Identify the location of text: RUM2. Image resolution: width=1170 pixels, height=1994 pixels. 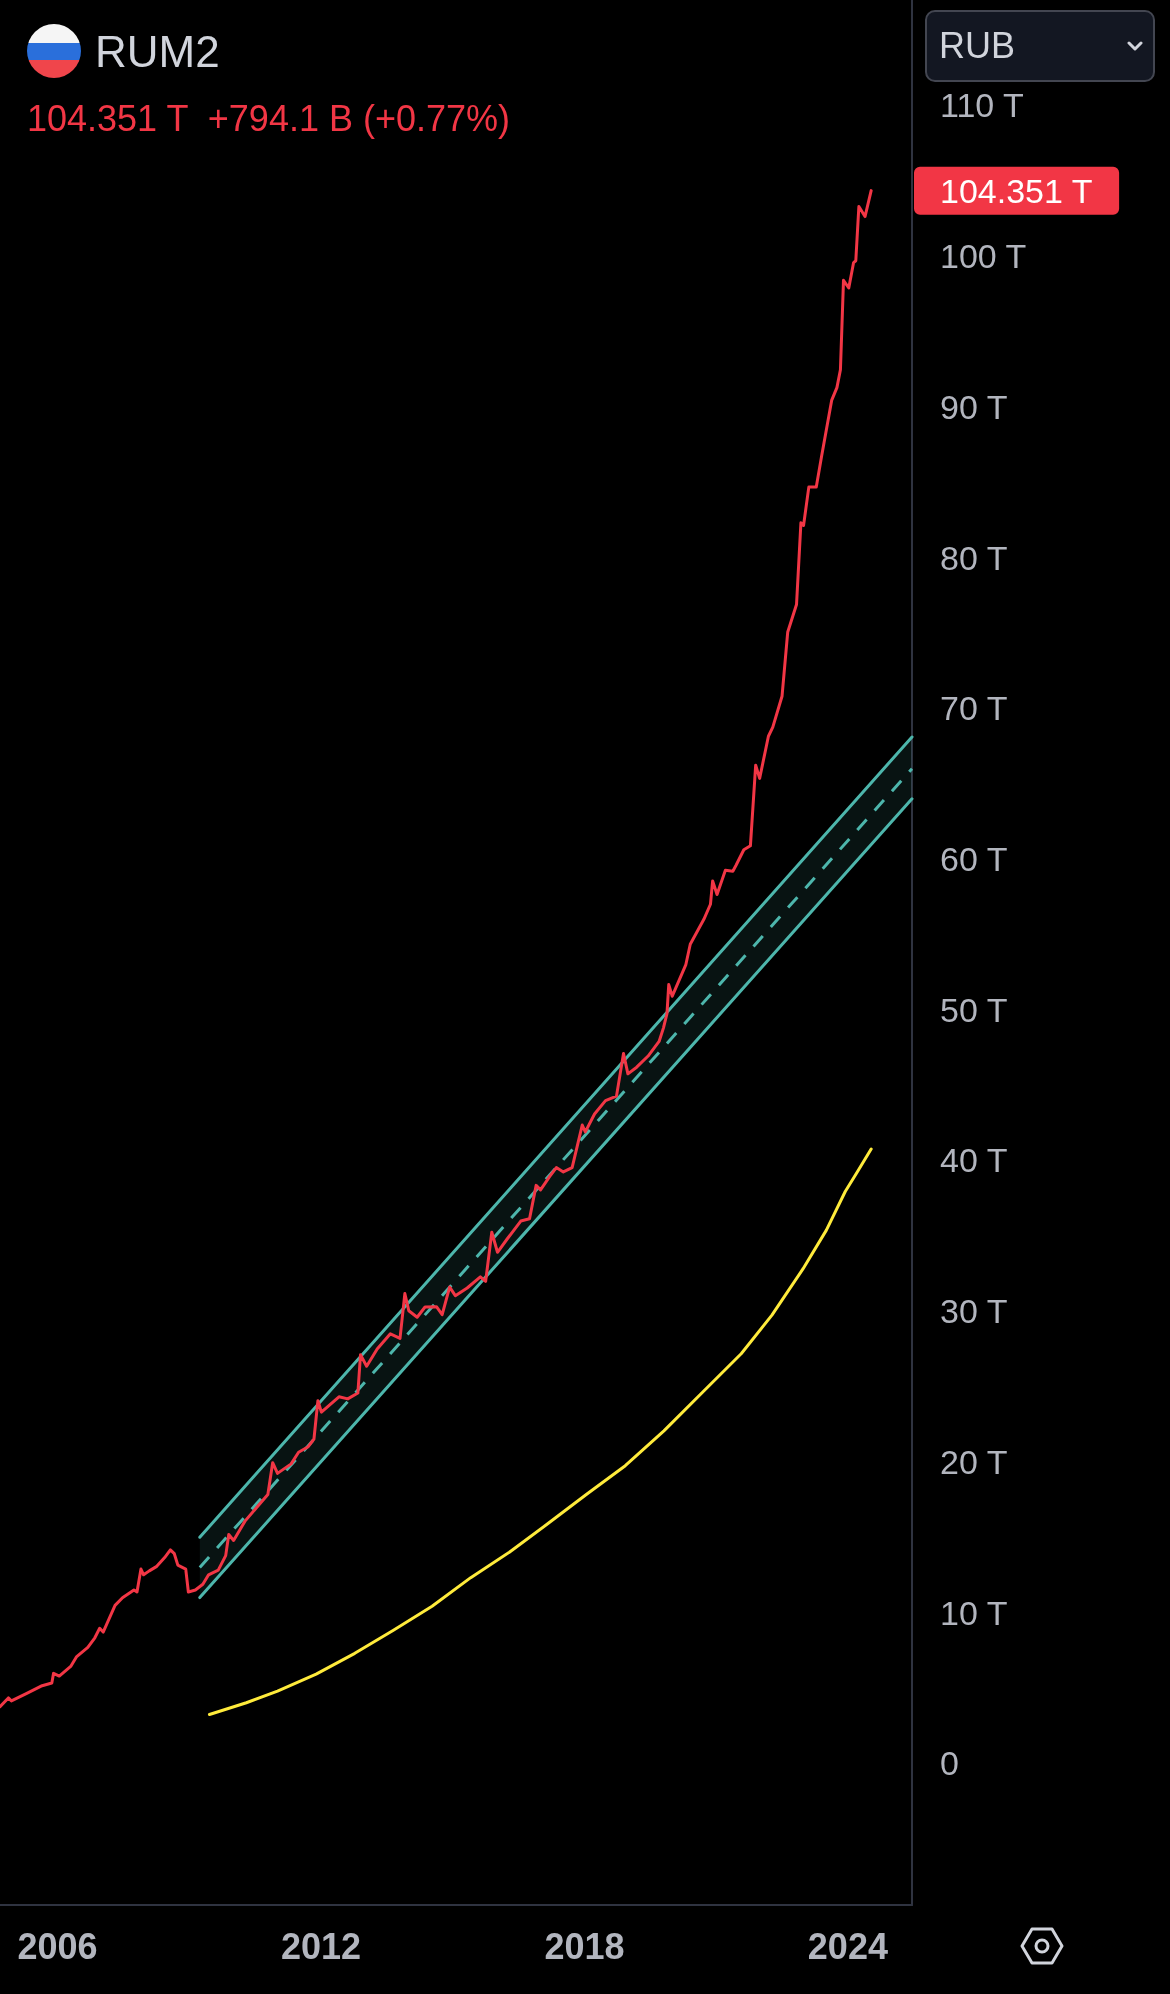
(157, 52).